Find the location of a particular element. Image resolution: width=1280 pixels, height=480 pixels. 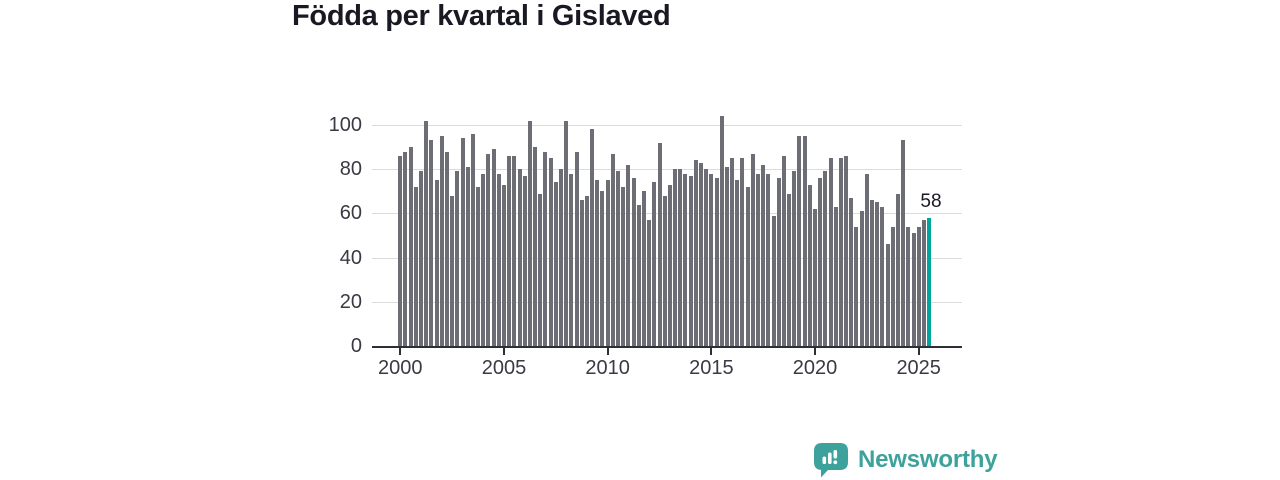

bar-2001-Q1 is located at coordinates (421, 258).